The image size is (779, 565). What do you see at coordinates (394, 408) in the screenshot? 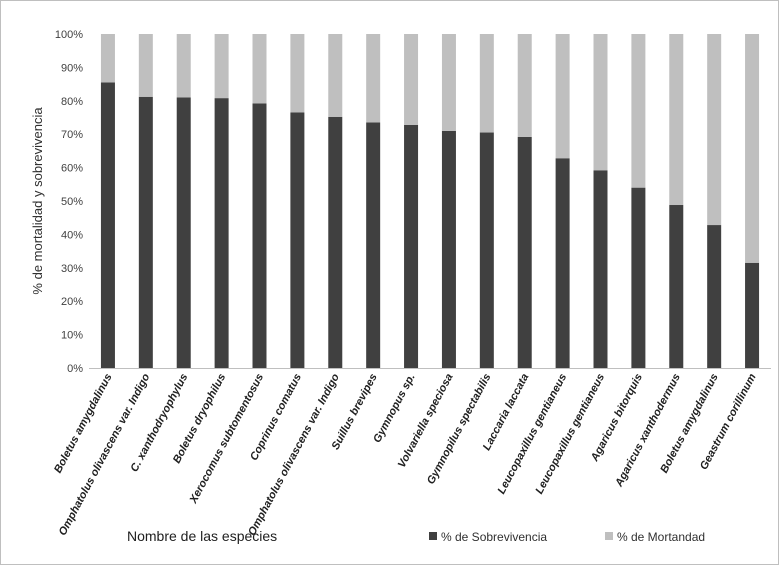
I see `category-label: Gymnopus sp.` at bounding box center [394, 408].